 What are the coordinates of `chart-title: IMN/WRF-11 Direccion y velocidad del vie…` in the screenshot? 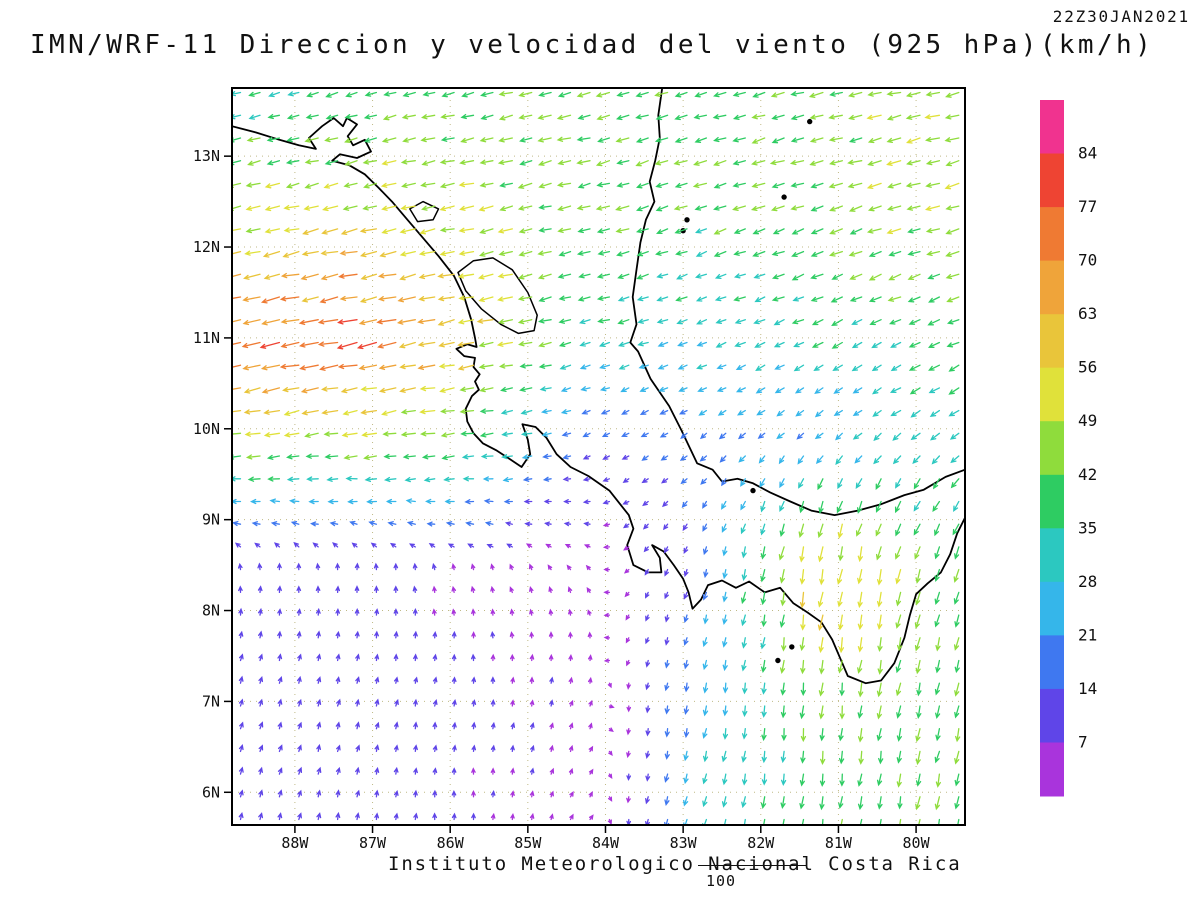 It's located at (592, 45).